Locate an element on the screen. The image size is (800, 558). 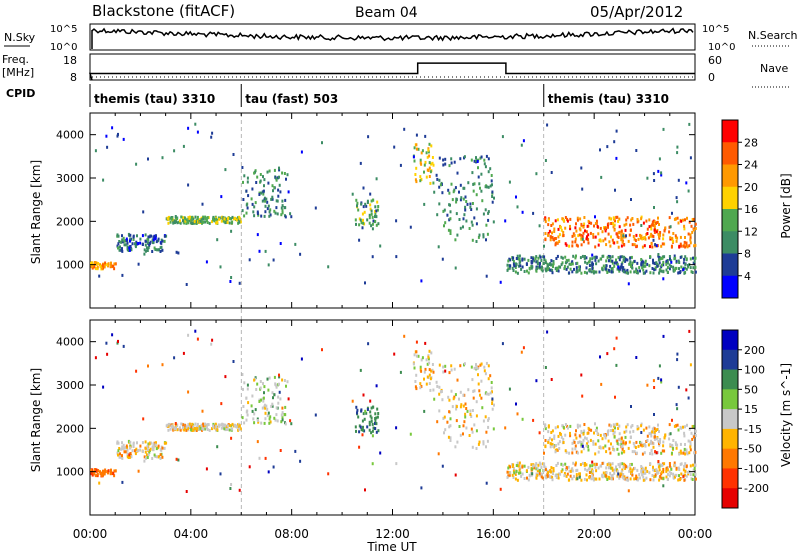
cpid-segment-label-1: tau (fast) 503 is located at coordinates (291, 99).